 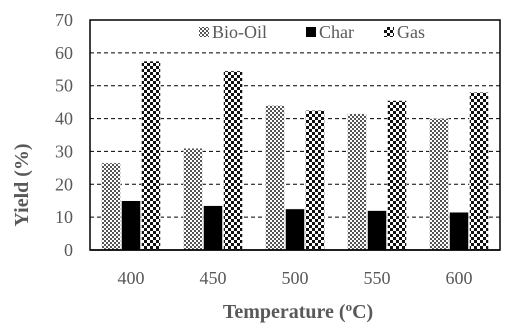 What do you see at coordinates (377, 278) in the screenshot?
I see `x-tick-label: 550` at bounding box center [377, 278].